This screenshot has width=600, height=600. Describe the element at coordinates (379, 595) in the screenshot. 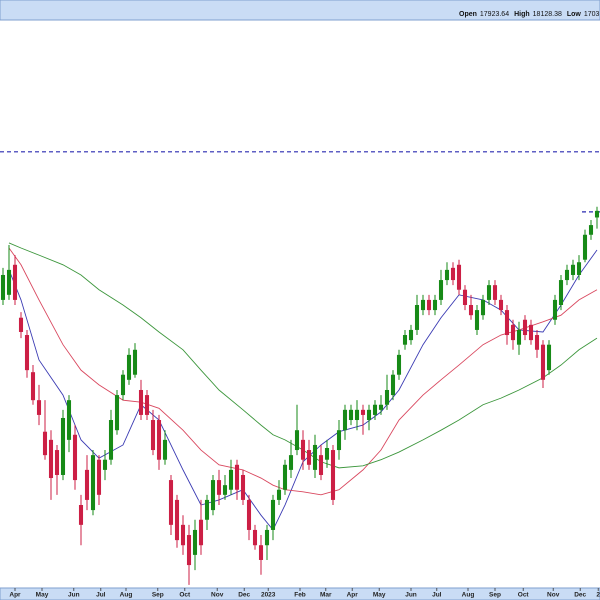

I see `x-tick-label: May` at that location.